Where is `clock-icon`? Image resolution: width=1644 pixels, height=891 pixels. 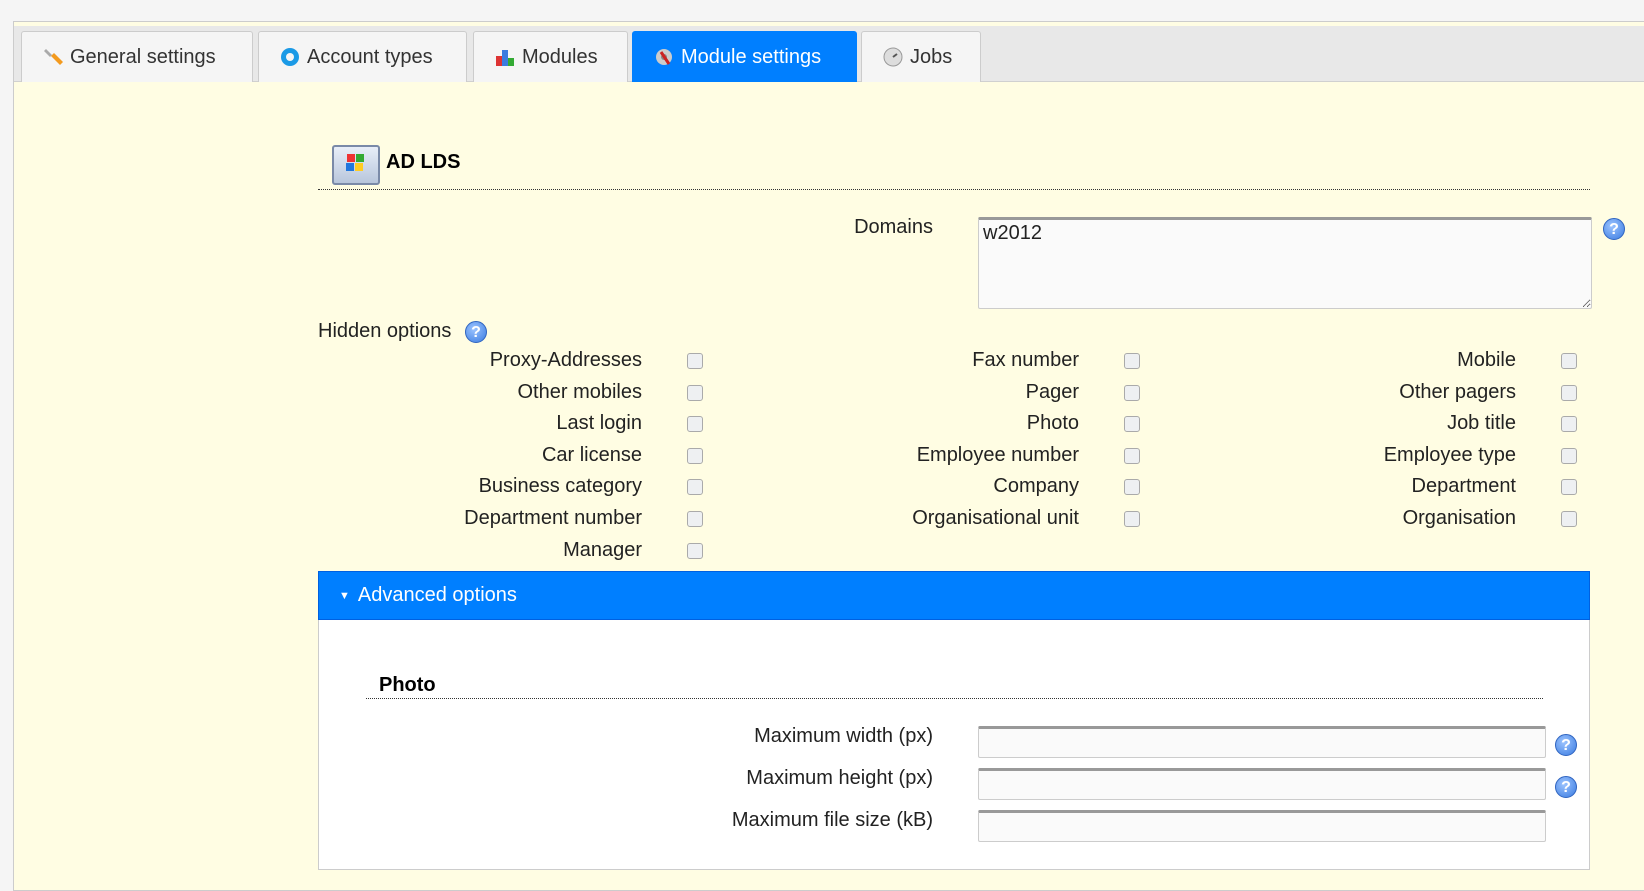
clock-icon is located at coordinates (893, 57).